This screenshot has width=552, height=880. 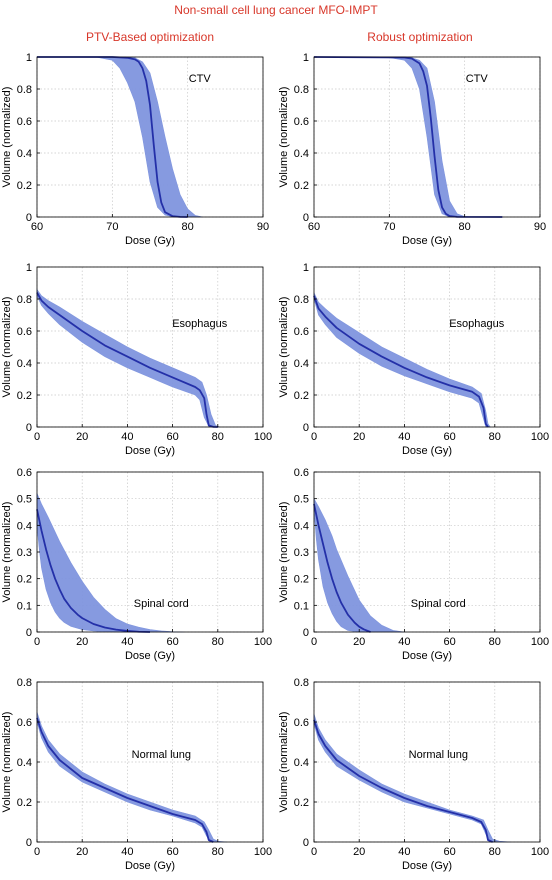 I want to click on column-title-robust: Robust optimization, so click(x=420, y=37).